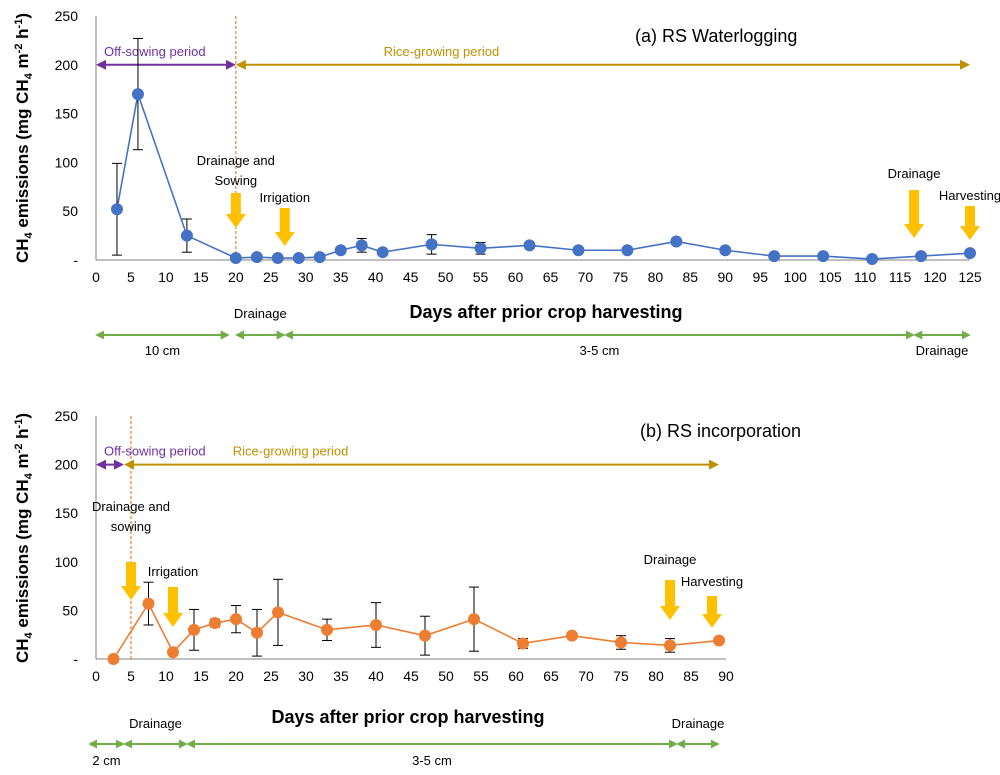 The height and width of the screenshot is (775, 1000). Describe the element at coordinates (166, 676) in the screenshot. I see `x-tick-label: 10` at that location.